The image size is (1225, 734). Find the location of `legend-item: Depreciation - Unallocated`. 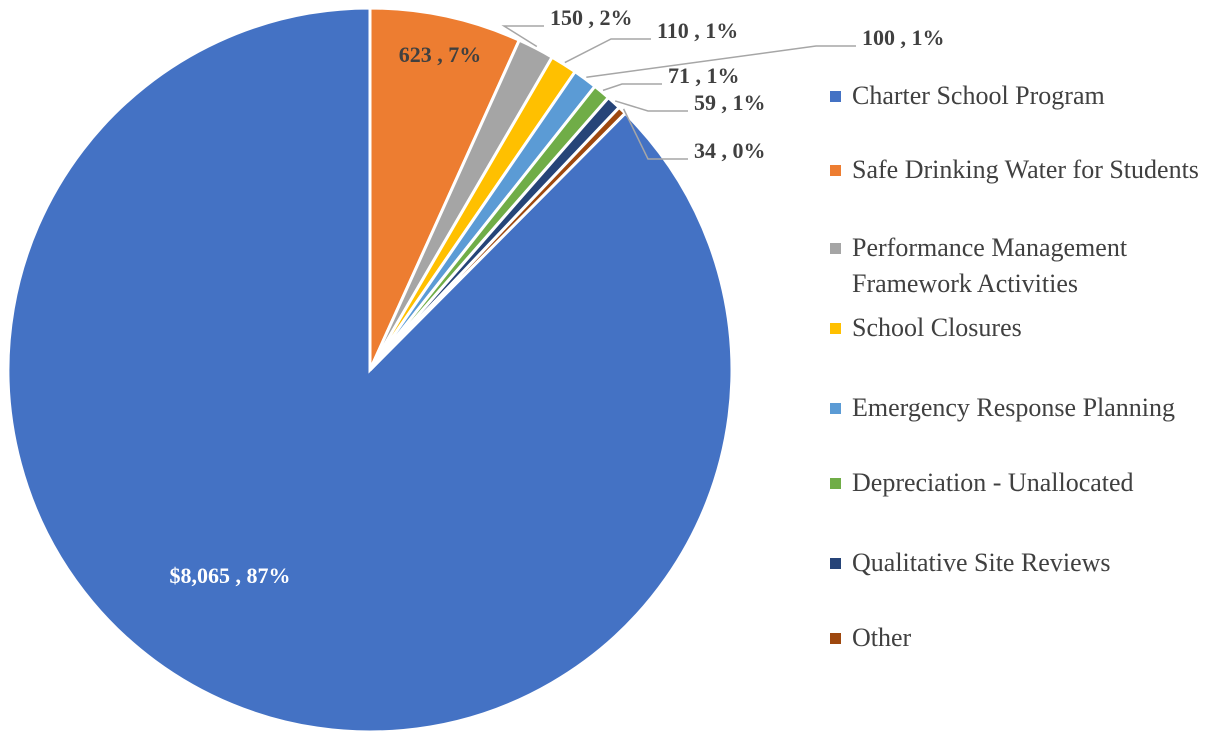

legend-item: Depreciation - Unallocated is located at coordinates (1027, 483).